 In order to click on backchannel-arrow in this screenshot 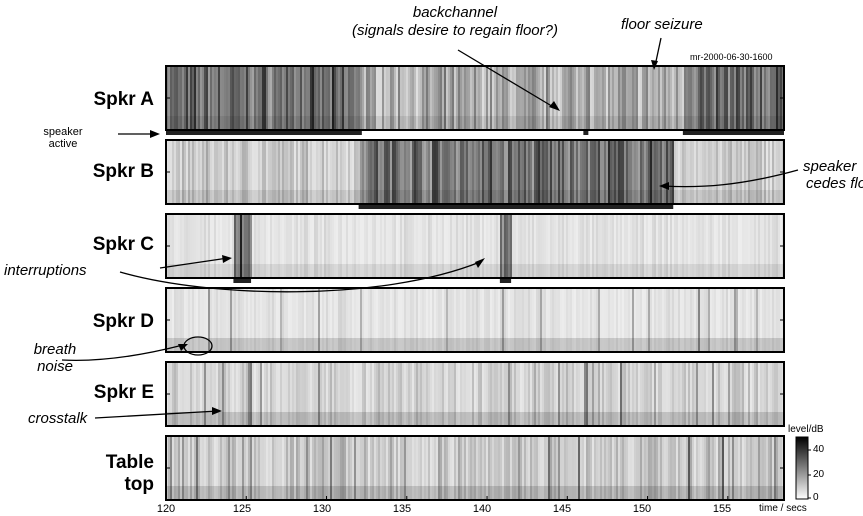, I will do `click(506, 79)`.